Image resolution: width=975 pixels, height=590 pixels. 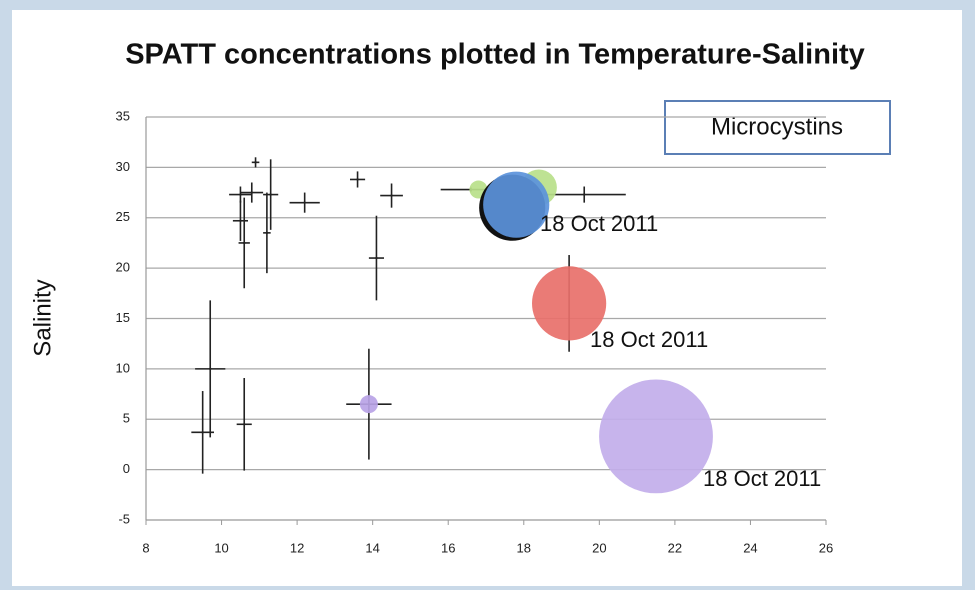 I want to click on x-tick-label: 26, so click(x=826, y=547).